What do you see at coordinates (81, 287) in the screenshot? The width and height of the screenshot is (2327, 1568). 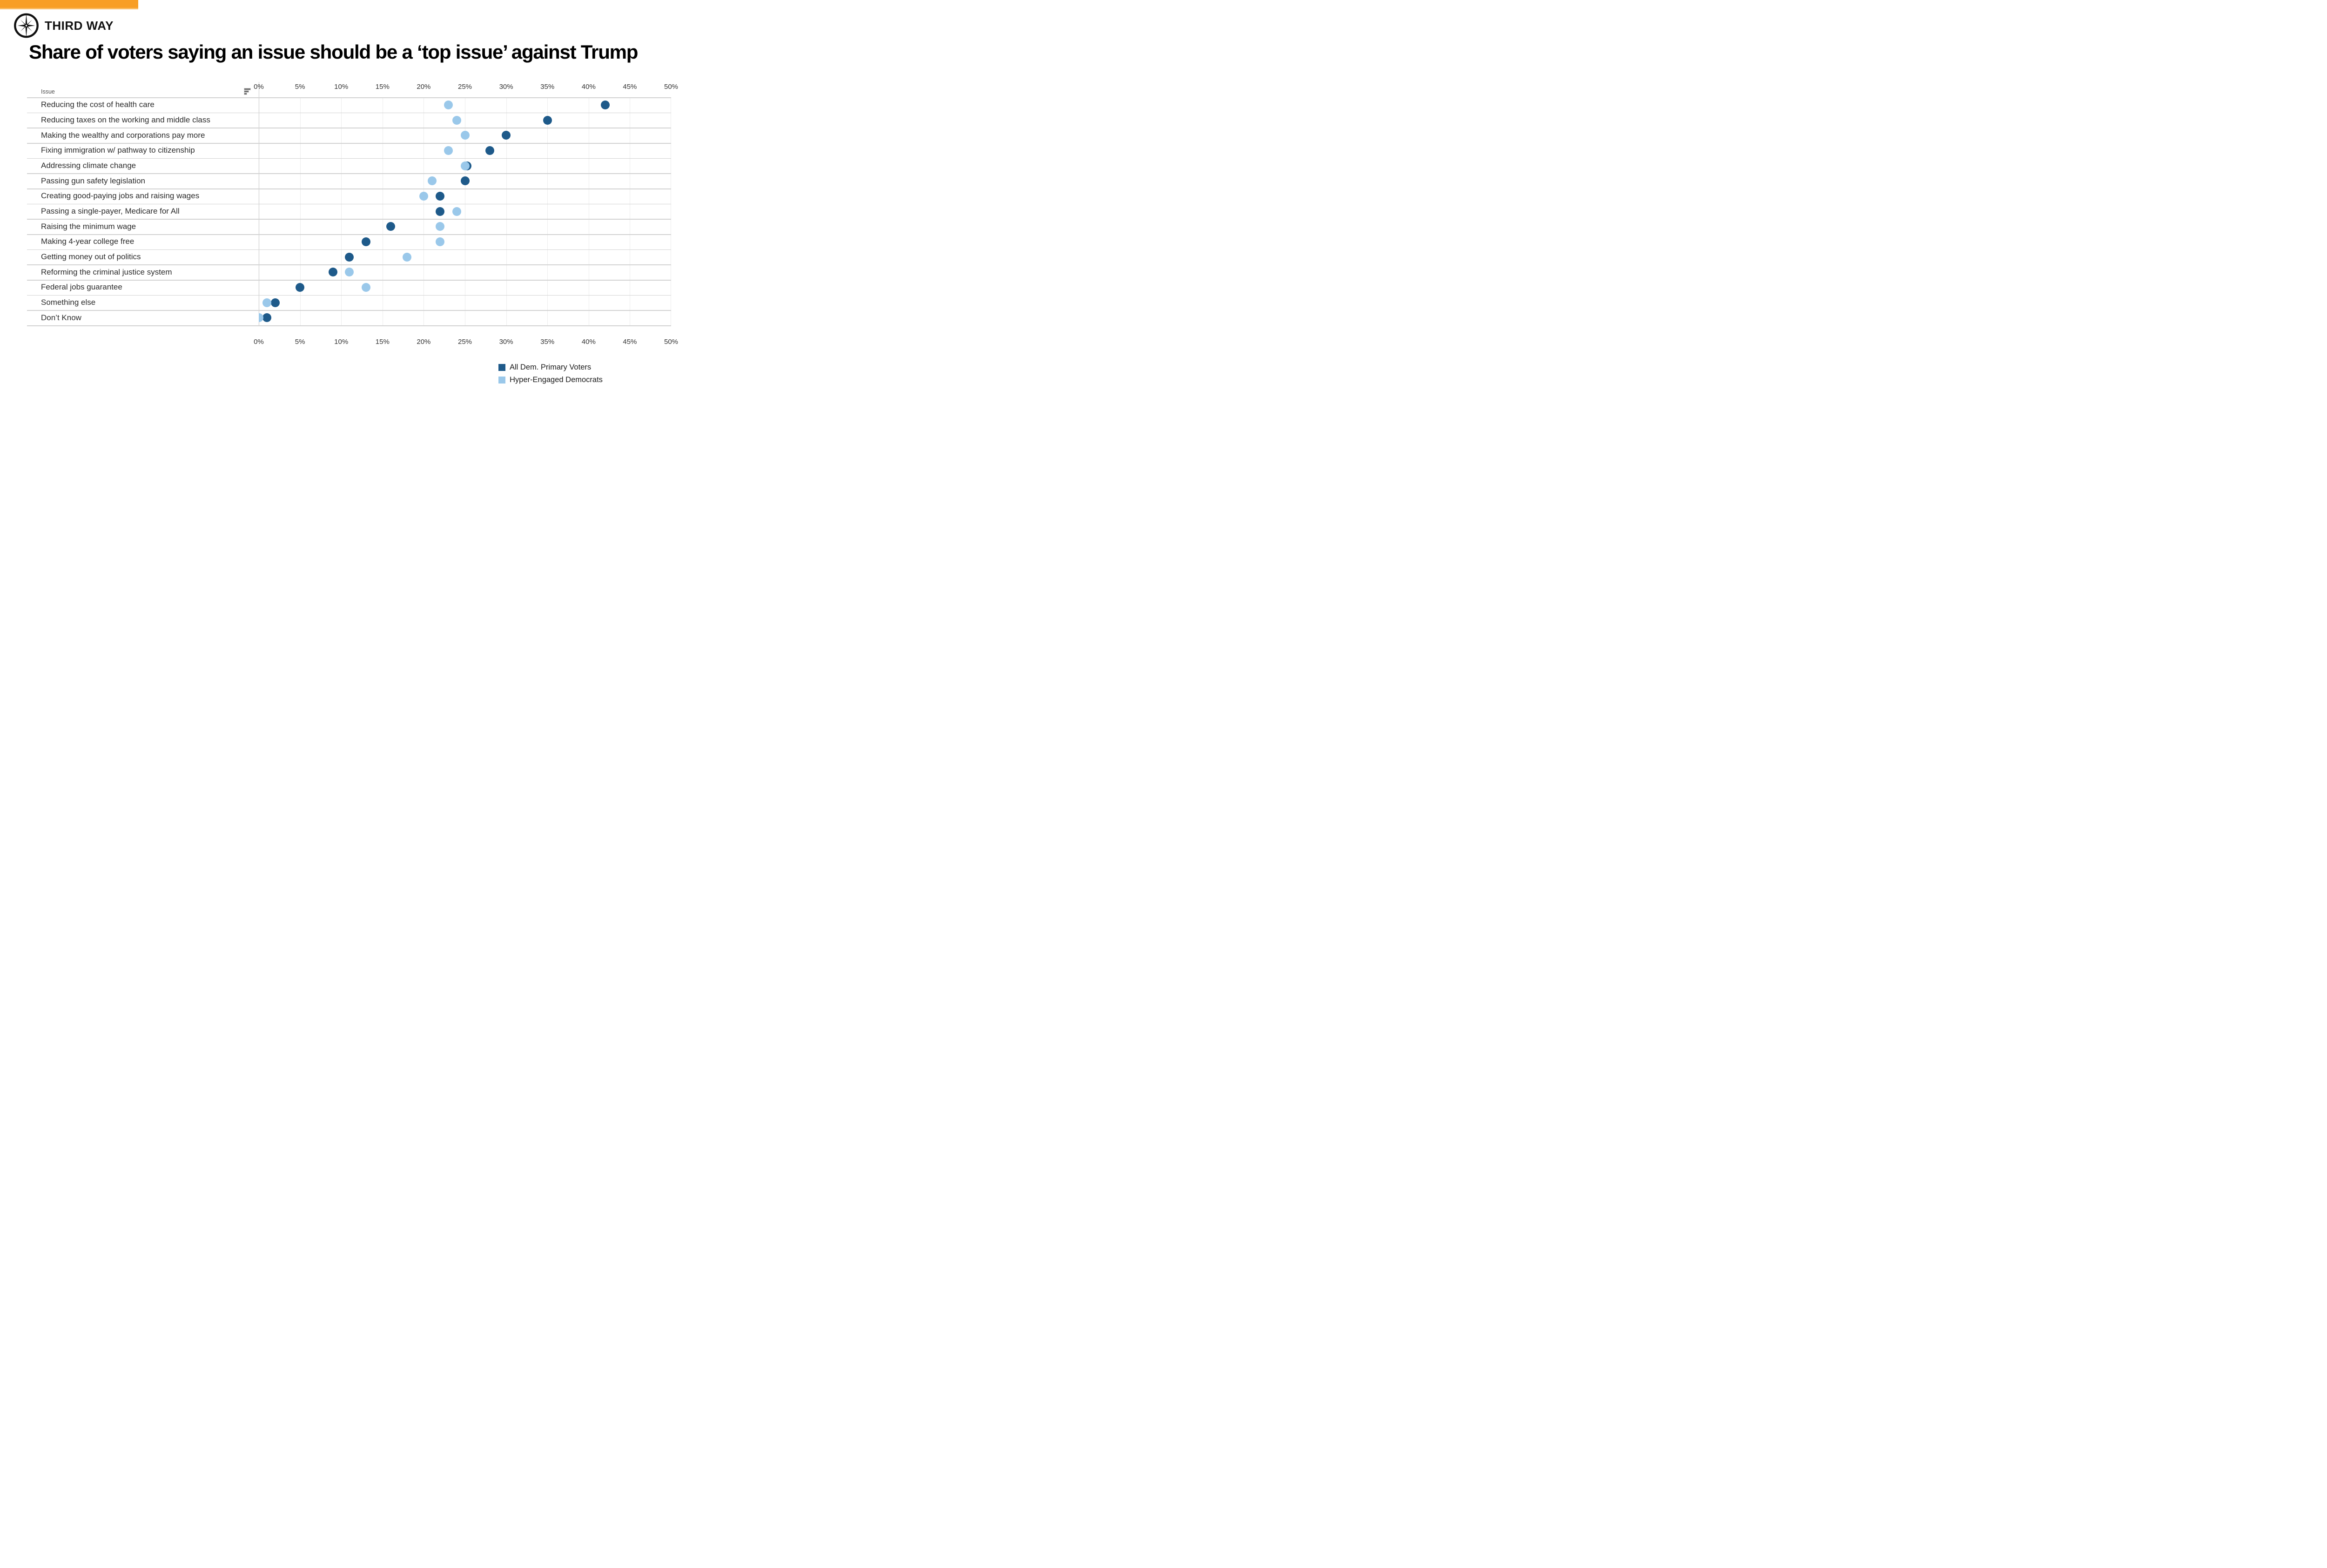 I see `issue-label: Federal jobs guarantee` at bounding box center [81, 287].